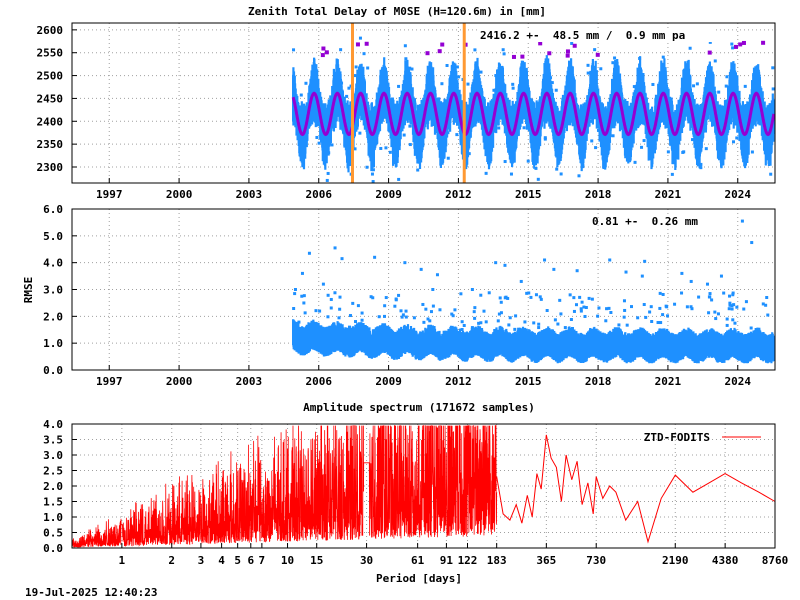  Describe the element at coordinates (419, 578) in the screenshot. I see `spectrum-xlabel: Period [days]` at that location.